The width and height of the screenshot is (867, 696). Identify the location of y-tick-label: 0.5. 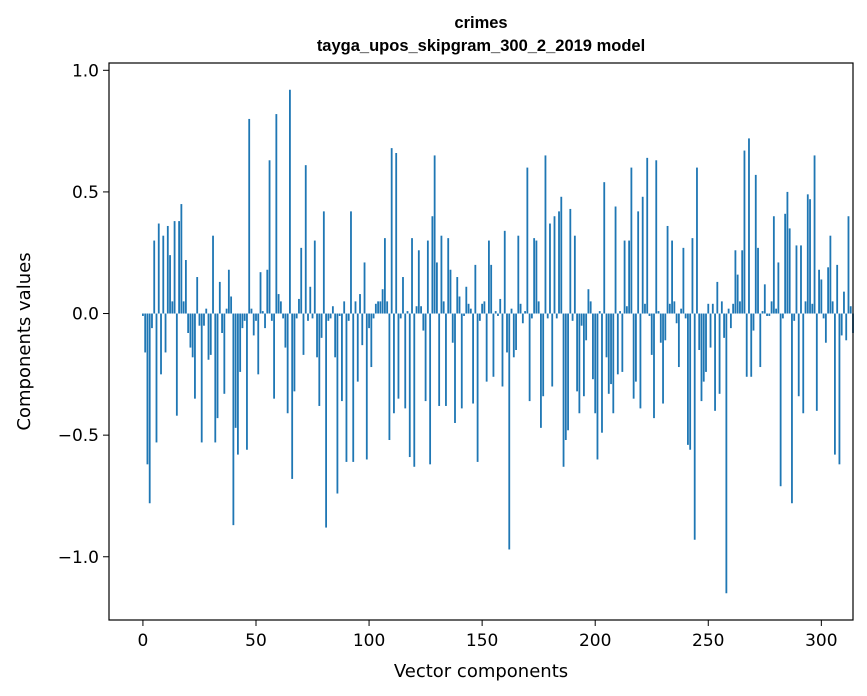
(85, 193).